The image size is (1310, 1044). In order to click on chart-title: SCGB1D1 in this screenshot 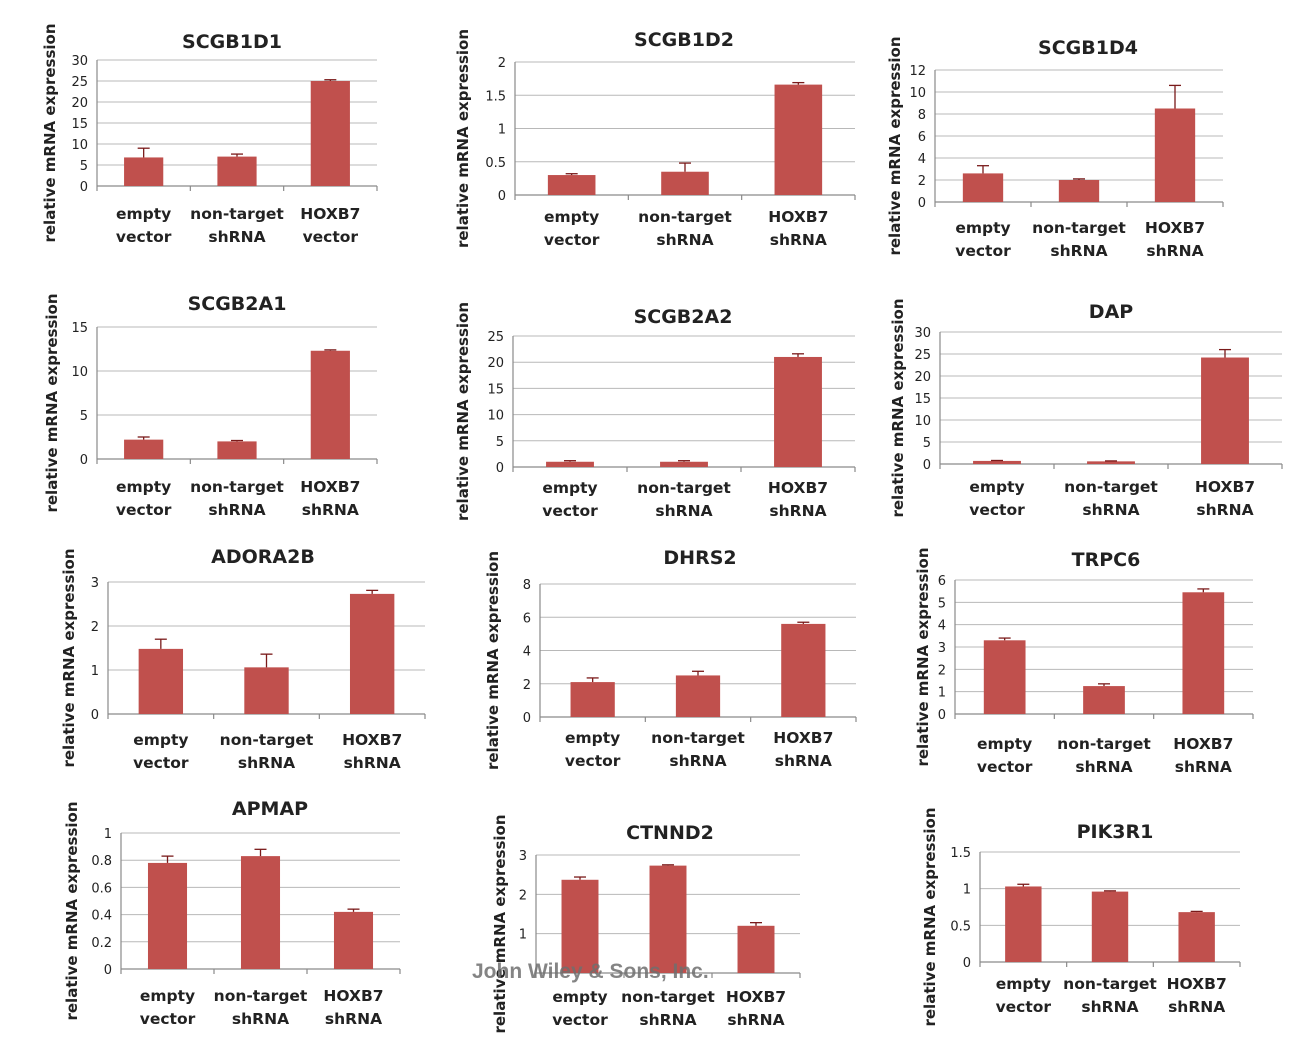, I will do `click(232, 42)`.